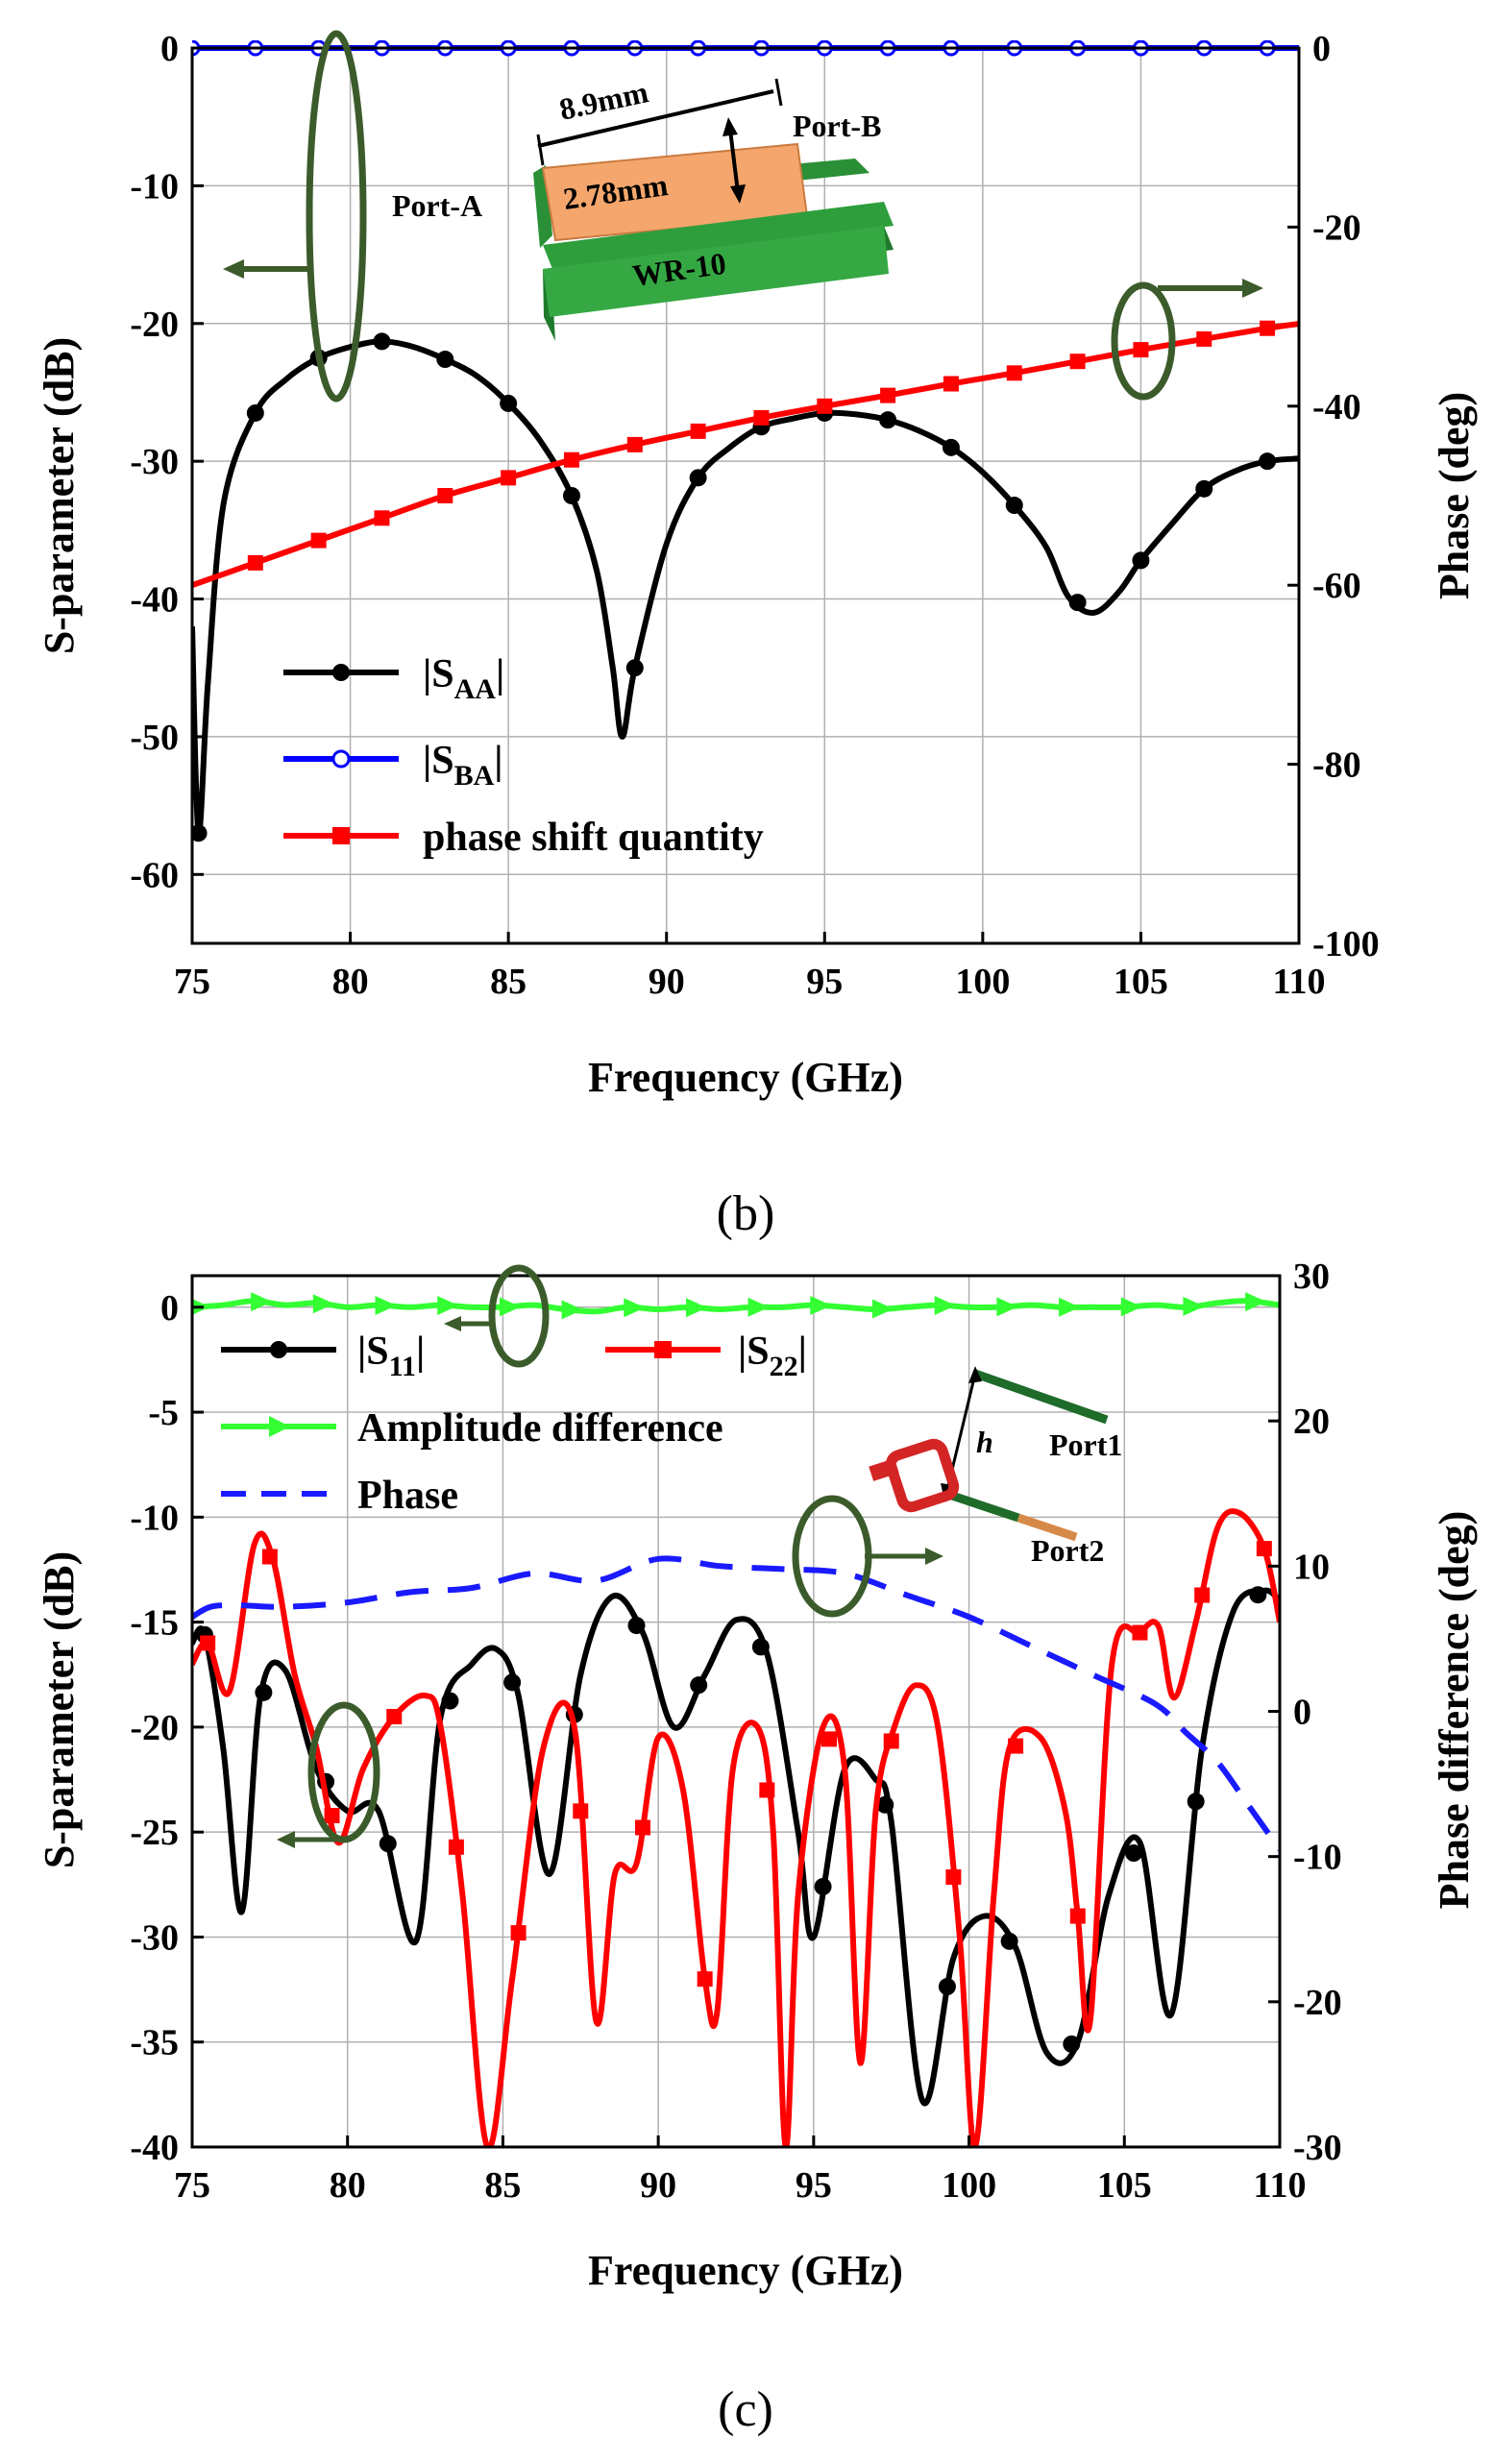  What do you see at coordinates (1311, 1422) in the screenshot?
I see `panel-c-y2-tick-label: 20` at bounding box center [1311, 1422].